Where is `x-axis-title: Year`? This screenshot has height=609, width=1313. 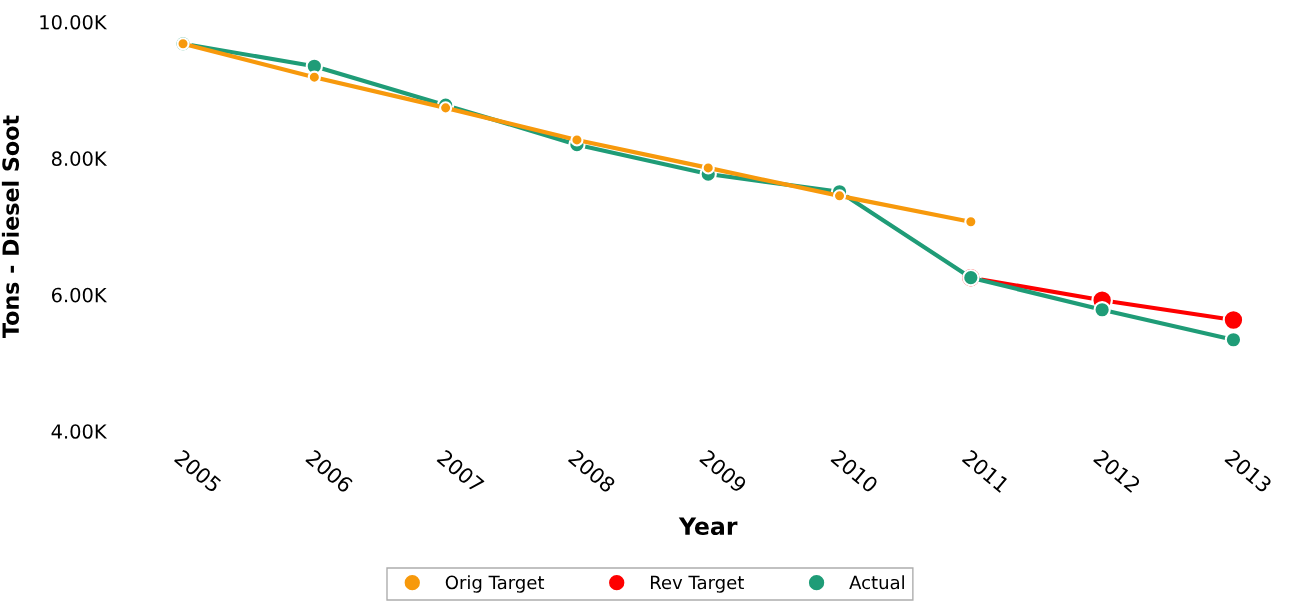 x-axis-title: Year is located at coordinates (708, 526).